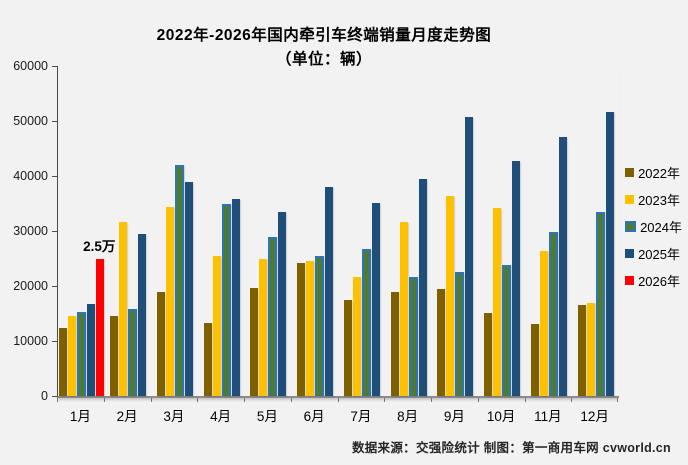 This screenshot has width=688, height=465. What do you see at coordinates (99, 317) in the screenshot?
I see `bar-2026年: 2.5万` at bounding box center [99, 317].